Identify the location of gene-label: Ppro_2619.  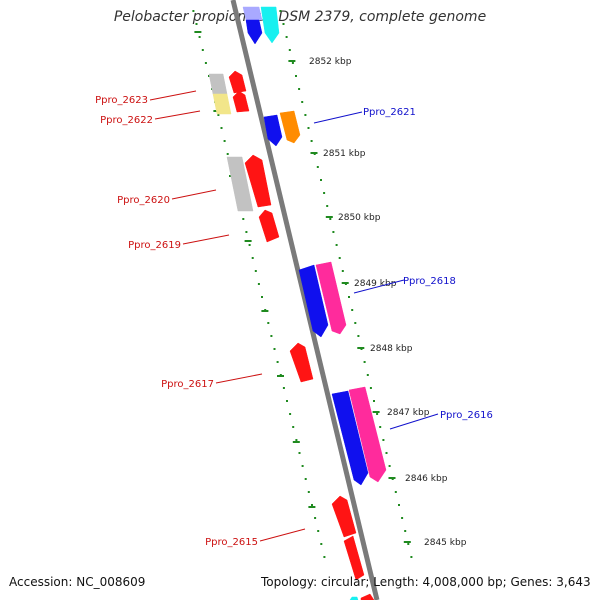
(154, 245).